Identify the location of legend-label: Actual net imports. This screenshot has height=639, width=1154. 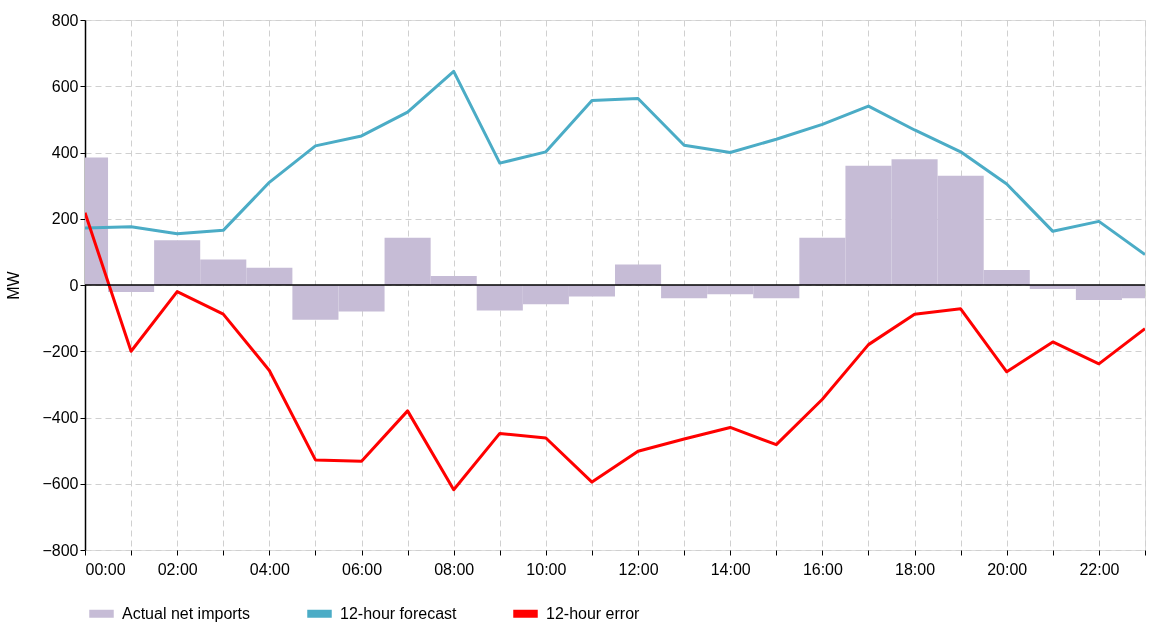
(186, 613).